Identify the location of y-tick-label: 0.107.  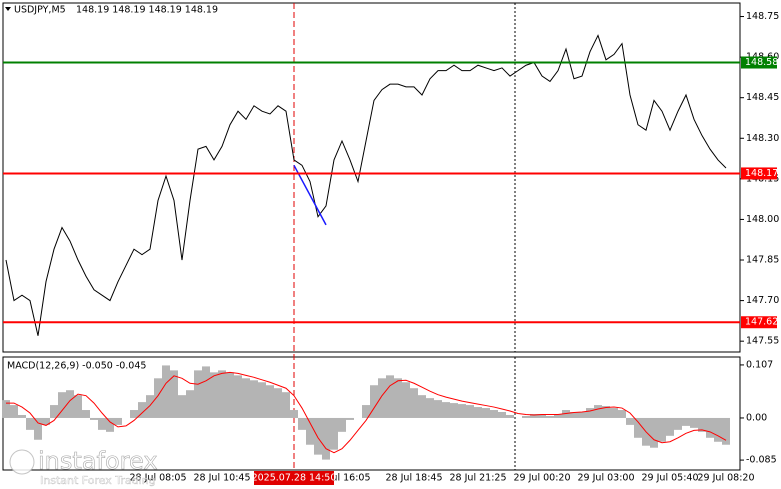
(759, 364).